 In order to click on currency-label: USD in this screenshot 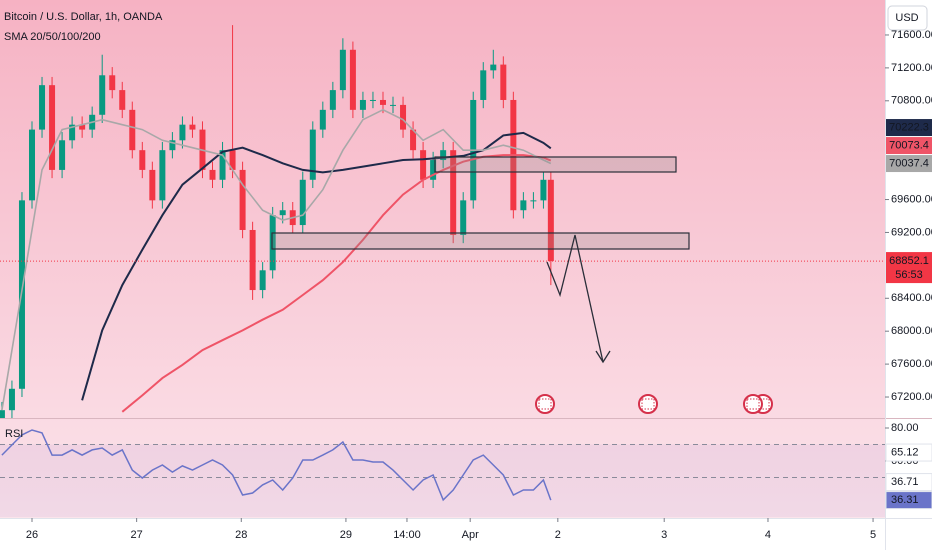, I will do `click(906, 18)`.